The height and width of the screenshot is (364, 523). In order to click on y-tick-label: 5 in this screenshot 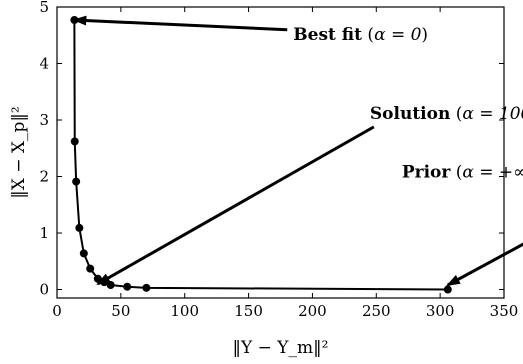, I will do `click(44, 8)`.